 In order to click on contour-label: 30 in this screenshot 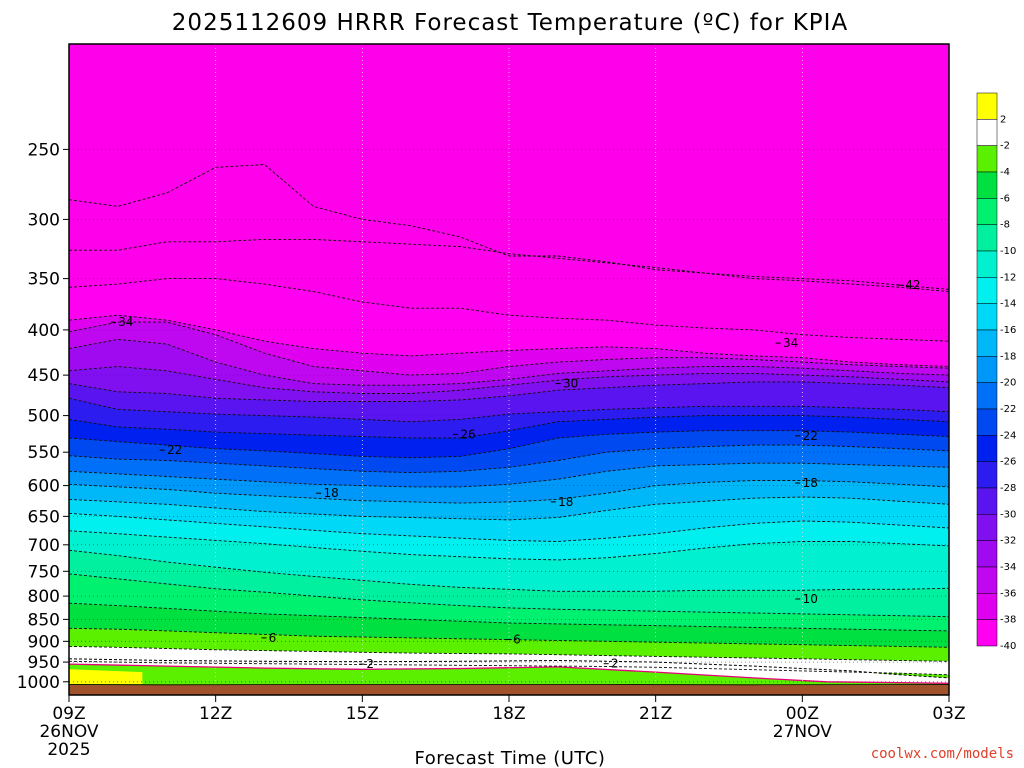, I will do `click(570, 384)`.